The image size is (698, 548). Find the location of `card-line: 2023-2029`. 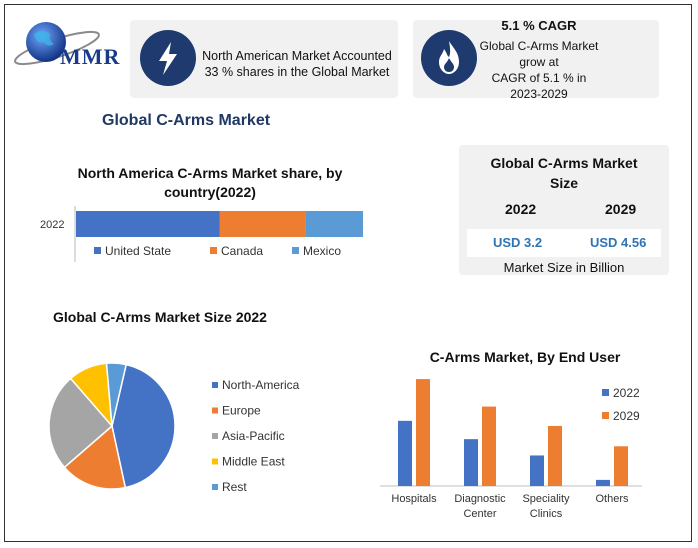

card-line: 2023-2029 is located at coordinates (539, 94).